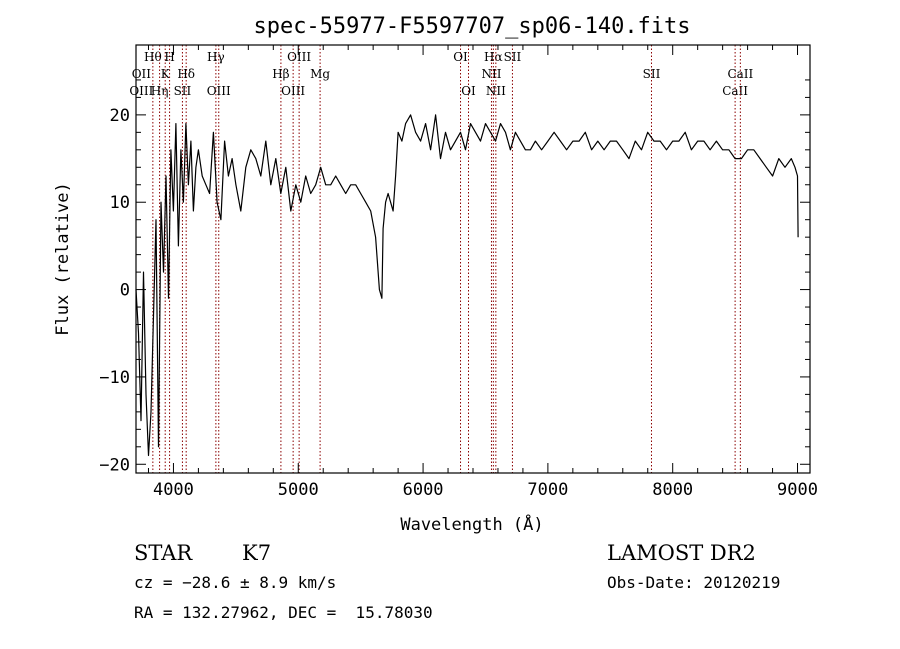 This screenshot has width=900, height=649. What do you see at coordinates (163, 553) in the screenshot?
I see `object-class: STAR` at bounding box center [163, 553].